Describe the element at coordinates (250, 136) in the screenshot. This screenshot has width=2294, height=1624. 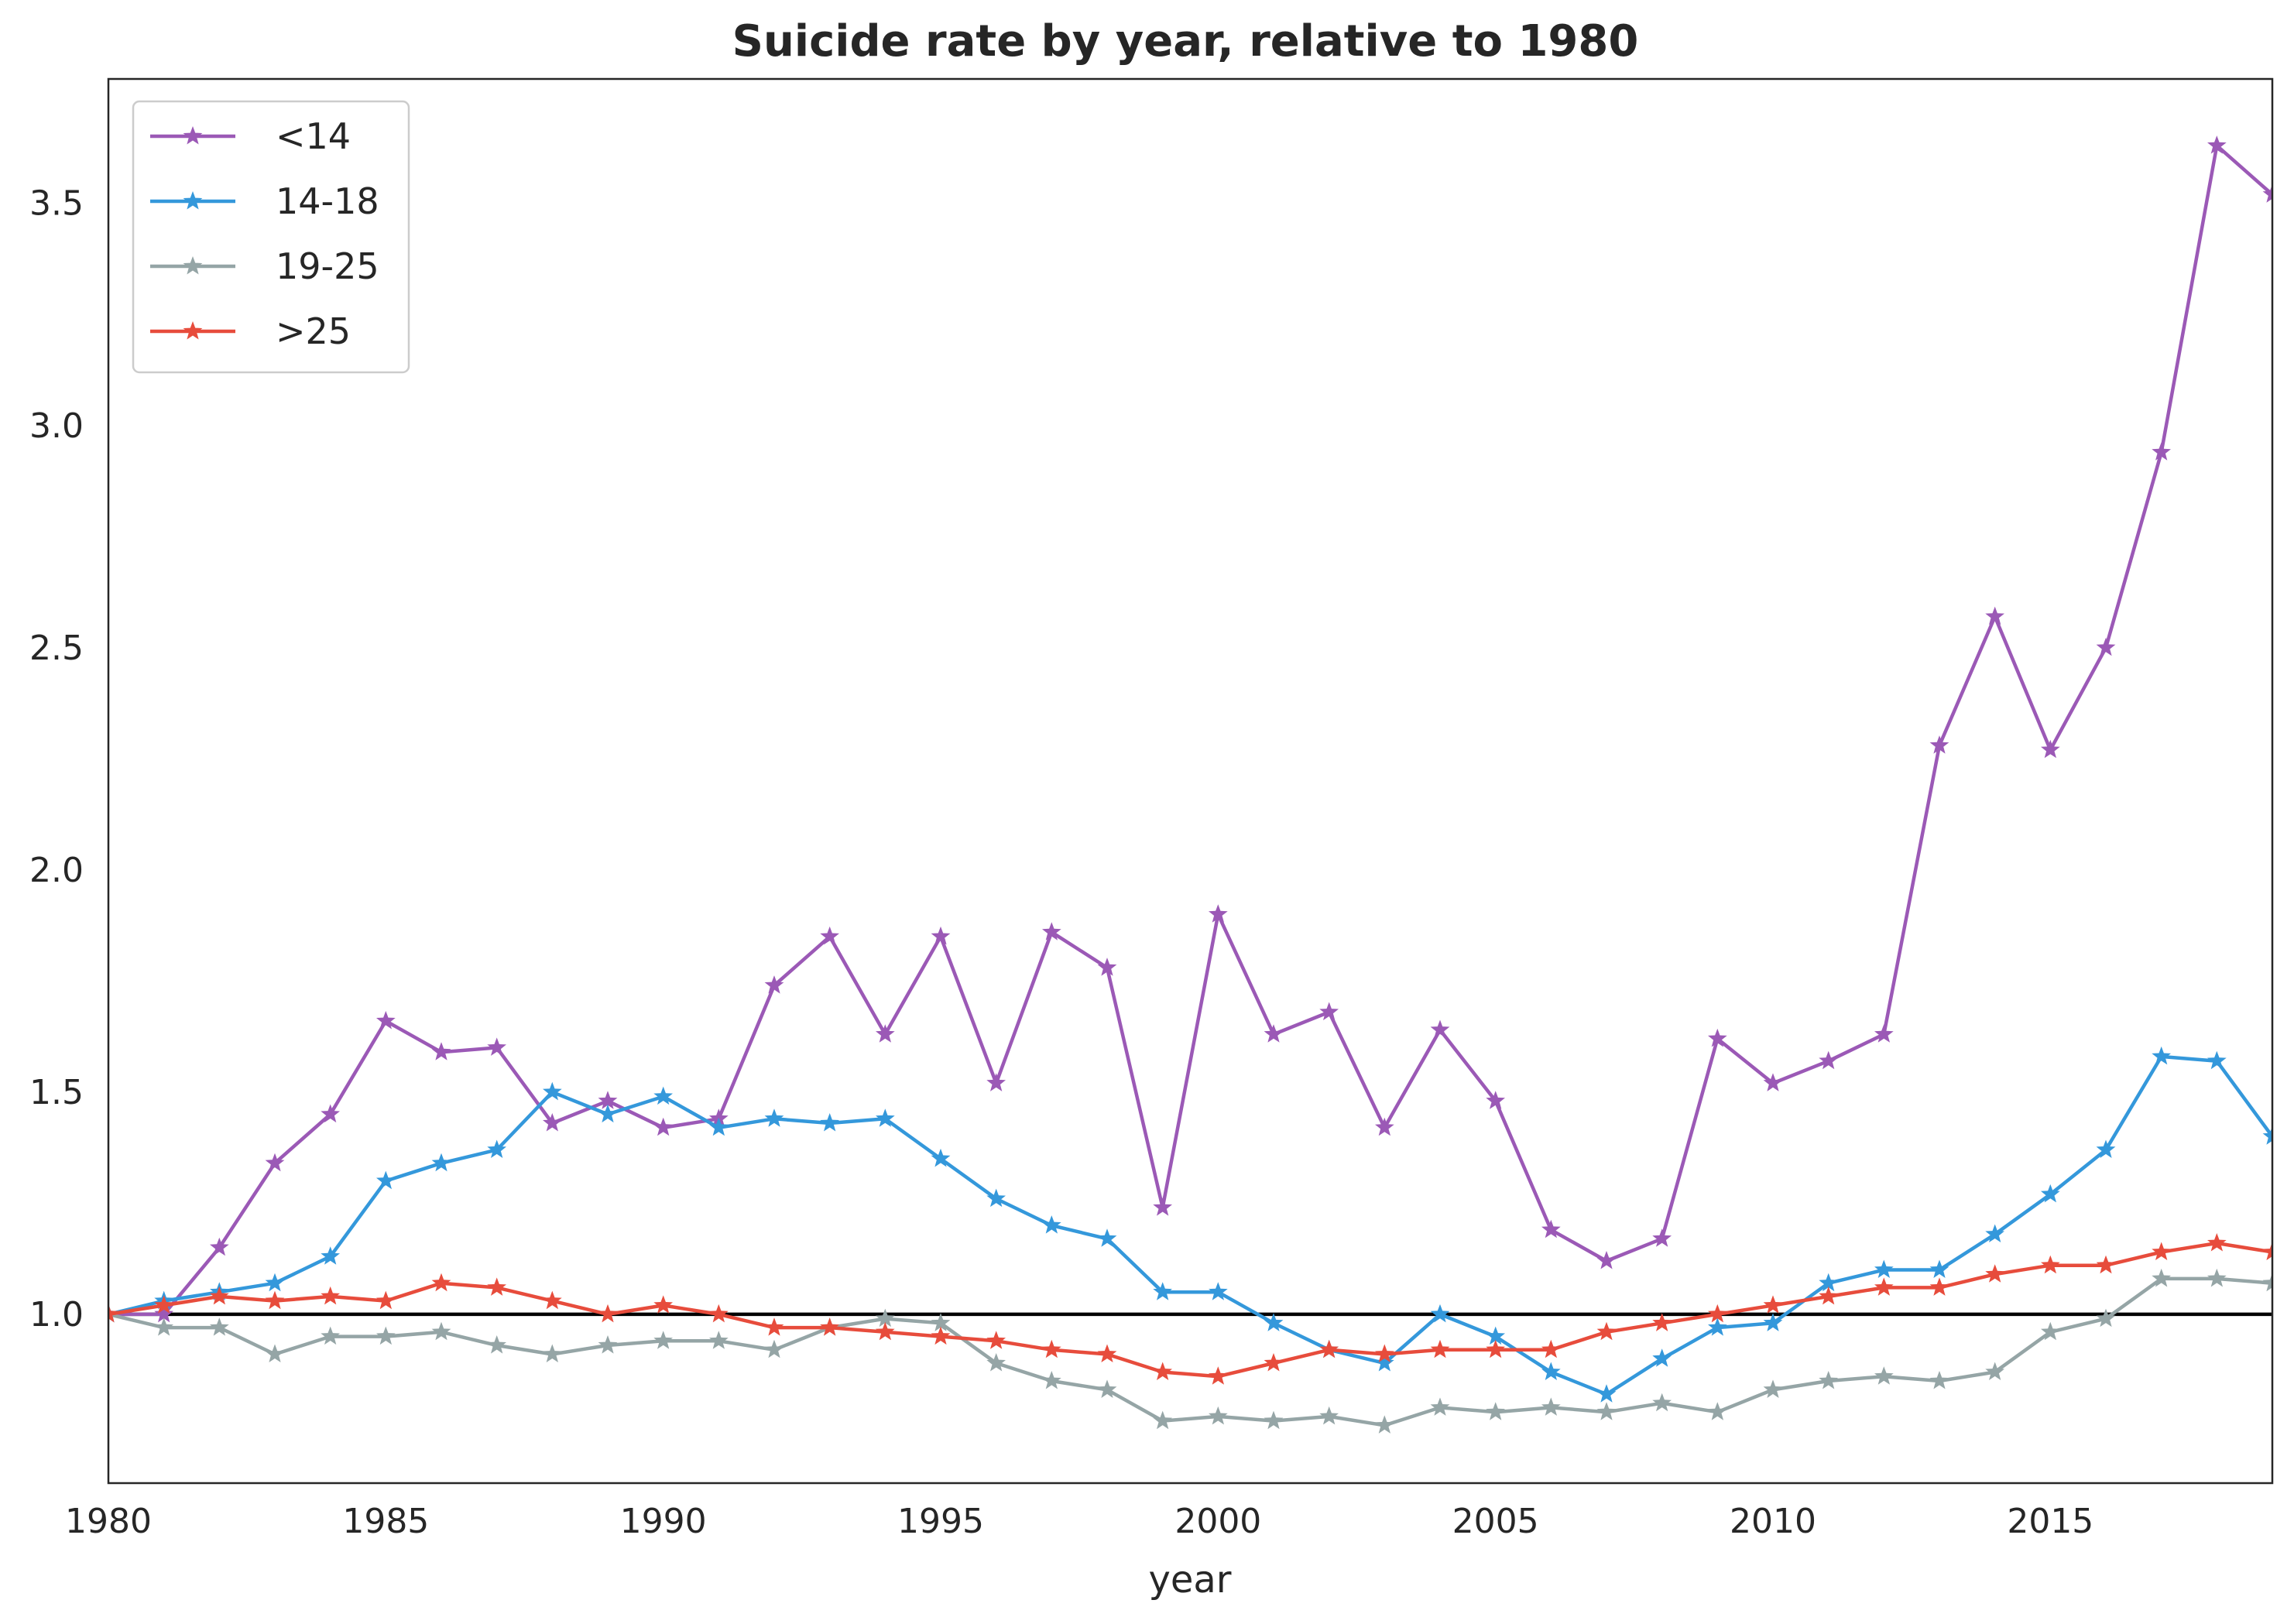
I see `legend-item: <14` at that location.